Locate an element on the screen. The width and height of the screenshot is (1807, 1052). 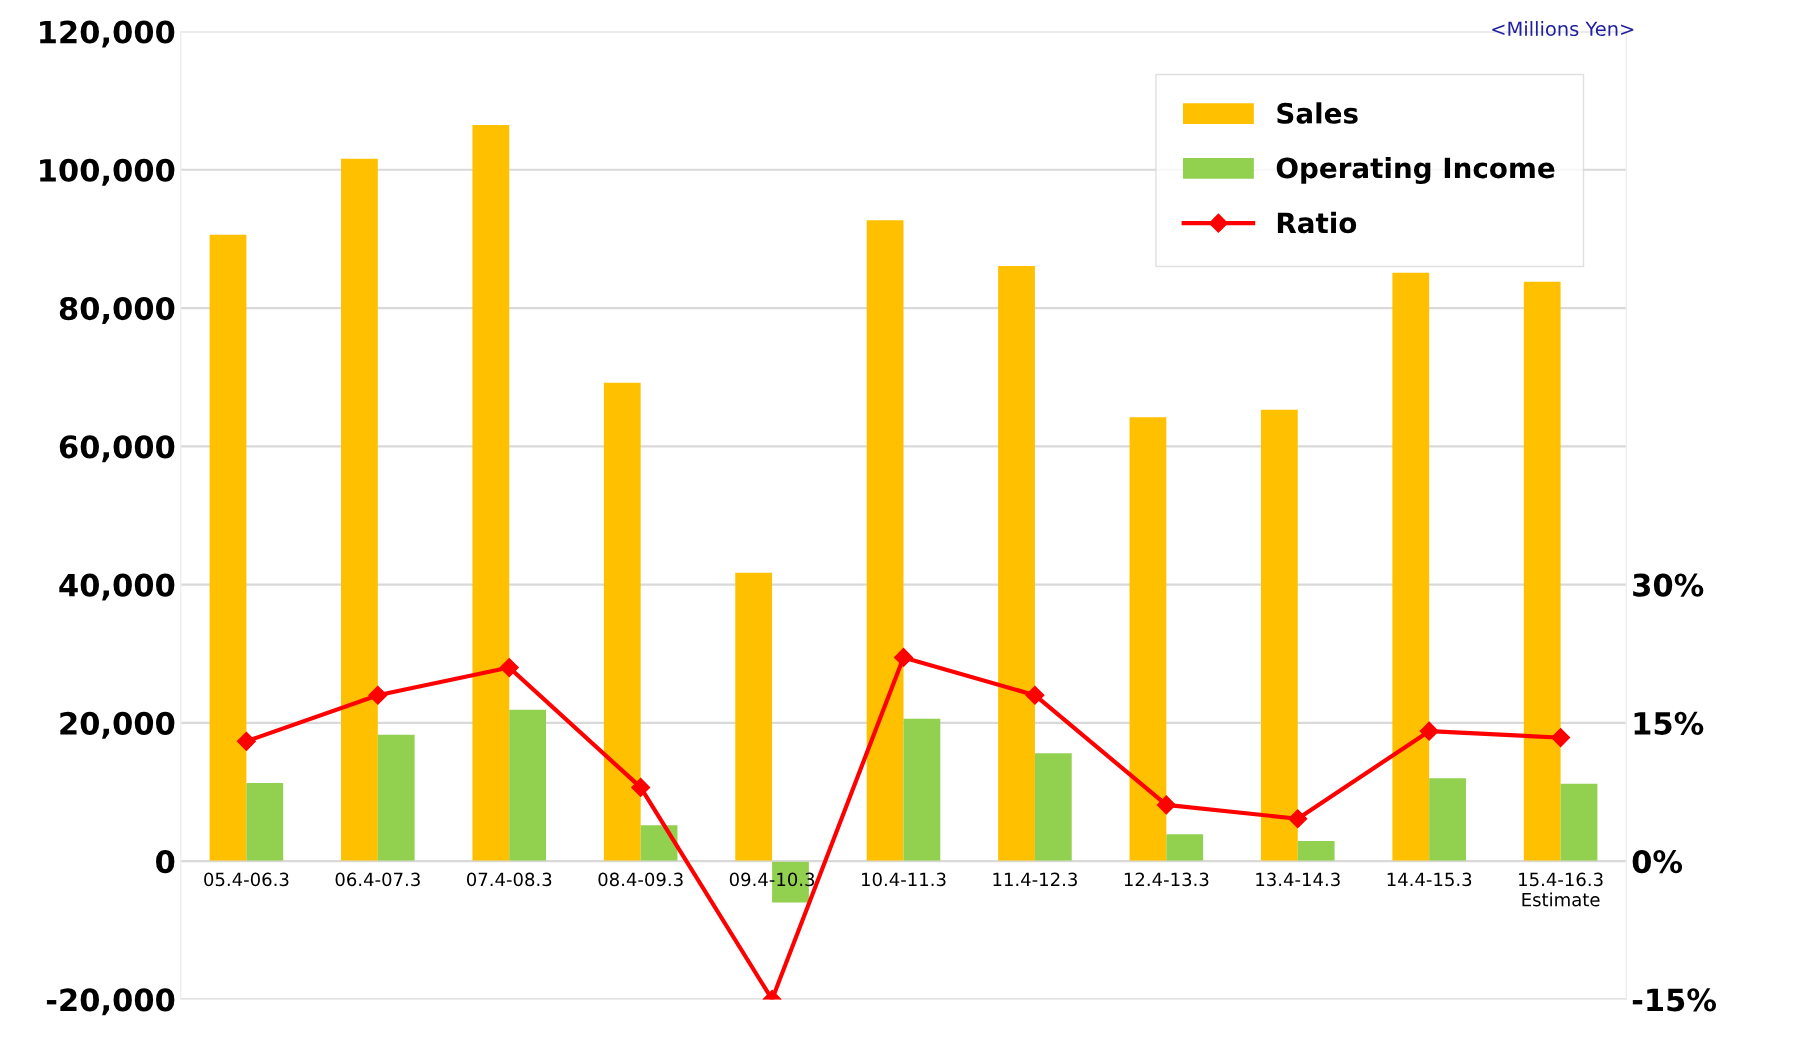
y2-tick-label: -15% is located at coordinates (1674, 1000).